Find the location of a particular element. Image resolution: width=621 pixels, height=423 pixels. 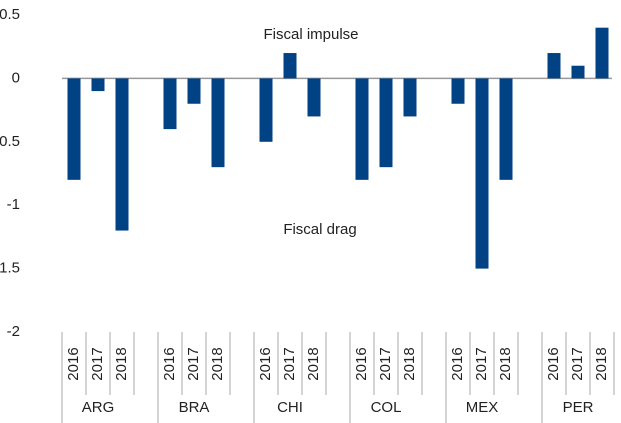

y-tick-label: -2 is located at coordinates (13, 331).